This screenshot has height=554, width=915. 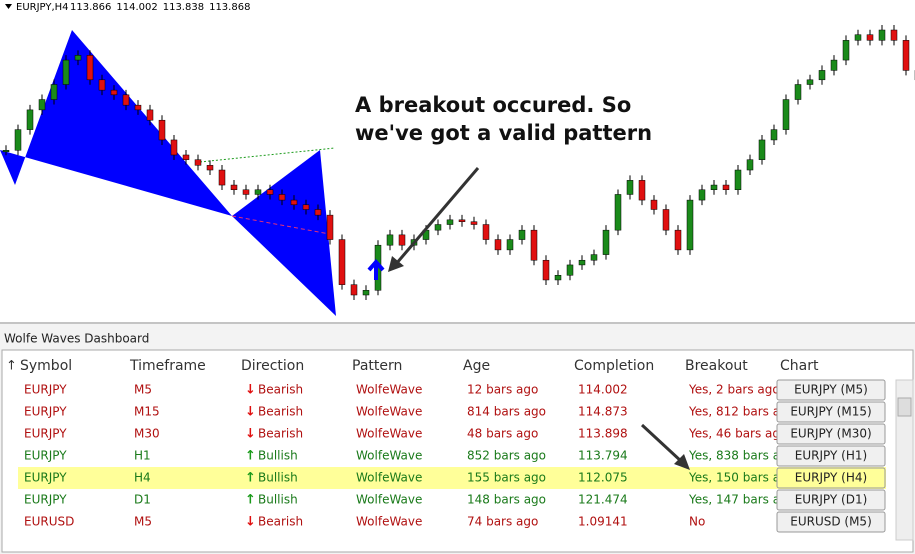 I want to click on cell: Yes, 150 bars ago, so click(x=741, y=478).